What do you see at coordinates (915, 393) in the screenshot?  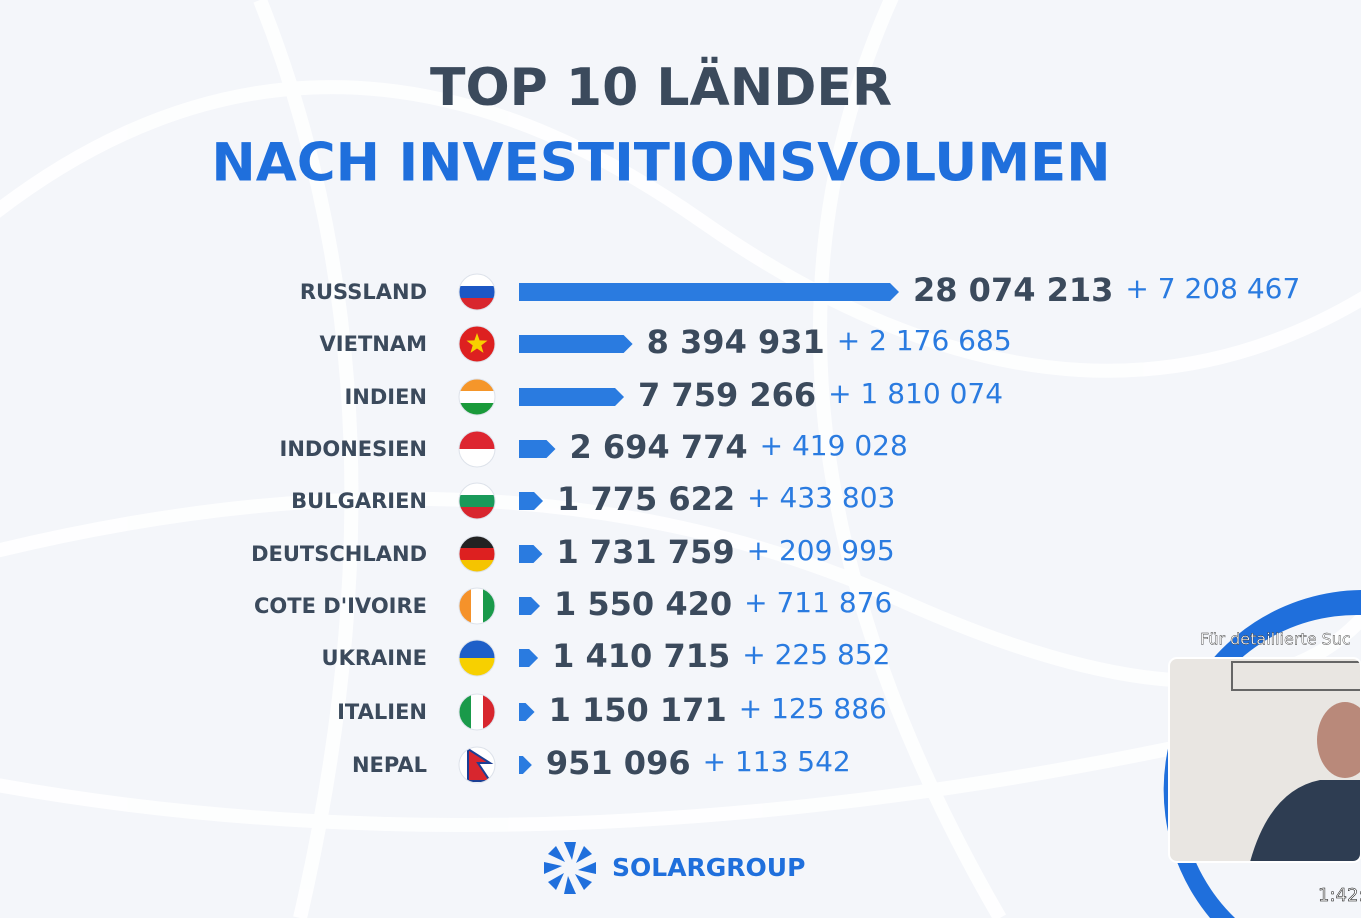 I see `addition-label: + 1 810 074` at bounding box center [915, 393].